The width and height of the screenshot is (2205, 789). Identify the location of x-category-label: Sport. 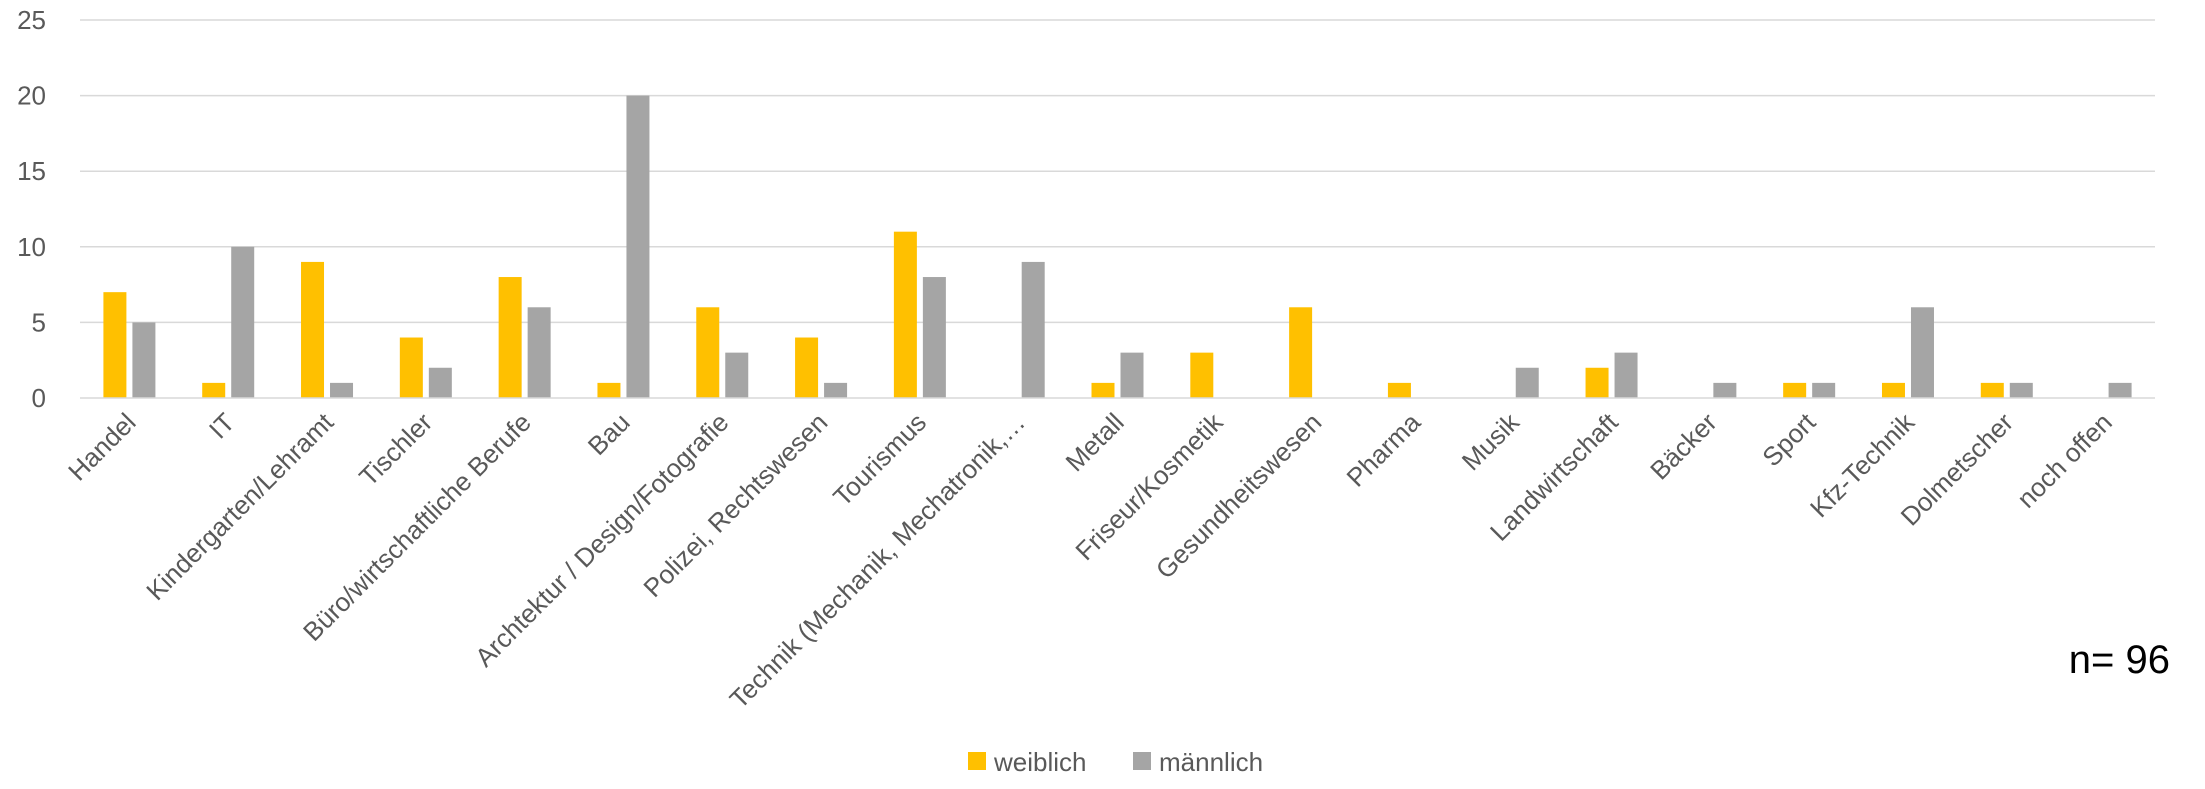
(1789, 439).